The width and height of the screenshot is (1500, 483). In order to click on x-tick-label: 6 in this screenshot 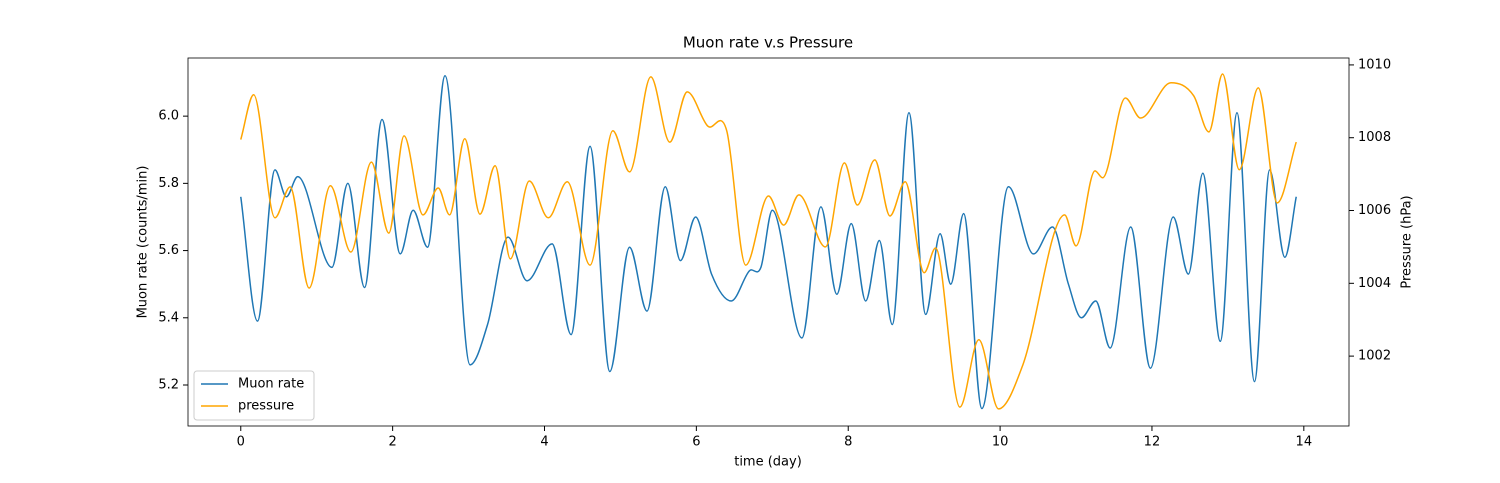, I will do `click(696, 442)`.